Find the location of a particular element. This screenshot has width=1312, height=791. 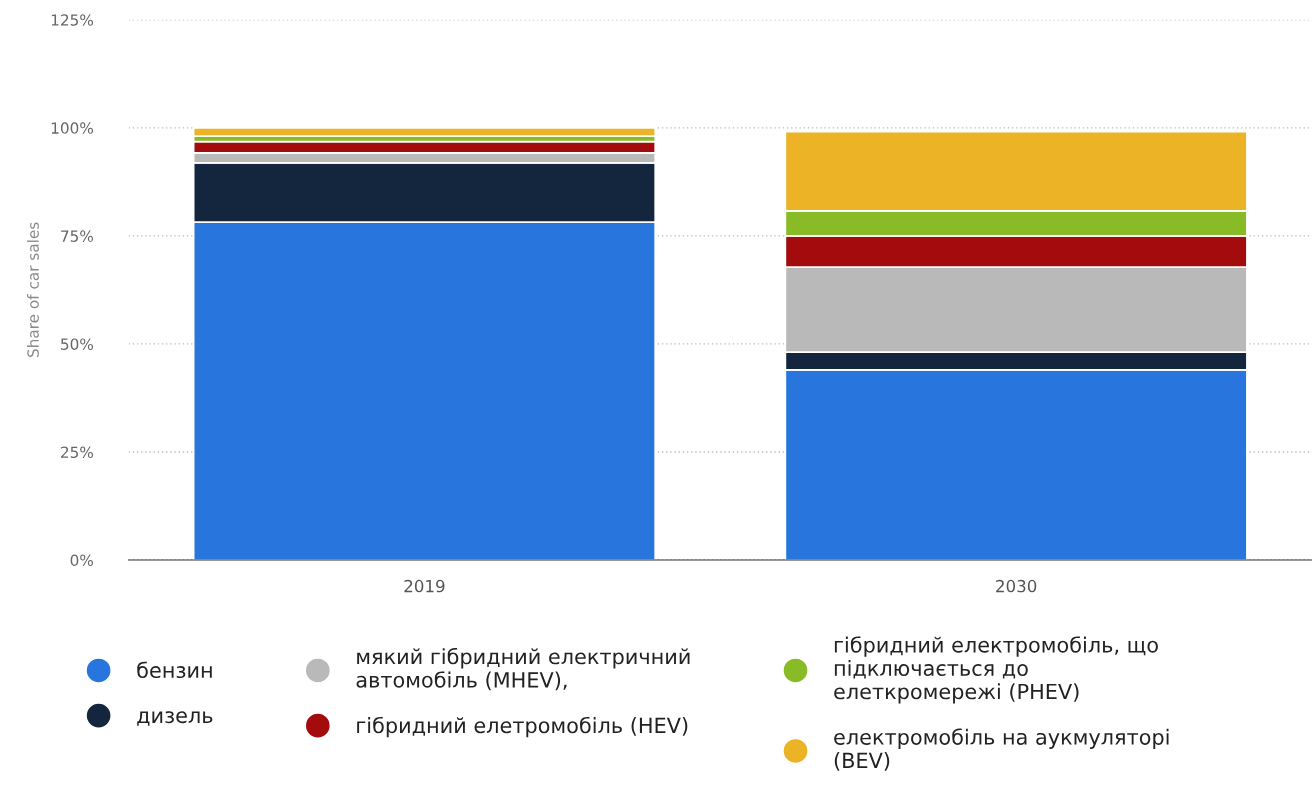

legend-label: дизель is located at coordinates (175, 718).